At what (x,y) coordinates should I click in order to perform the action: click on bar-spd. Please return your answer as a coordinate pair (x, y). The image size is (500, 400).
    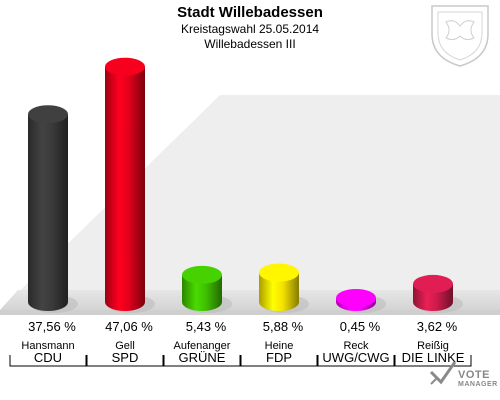
    Looking at the image, I should click on (130, 185).